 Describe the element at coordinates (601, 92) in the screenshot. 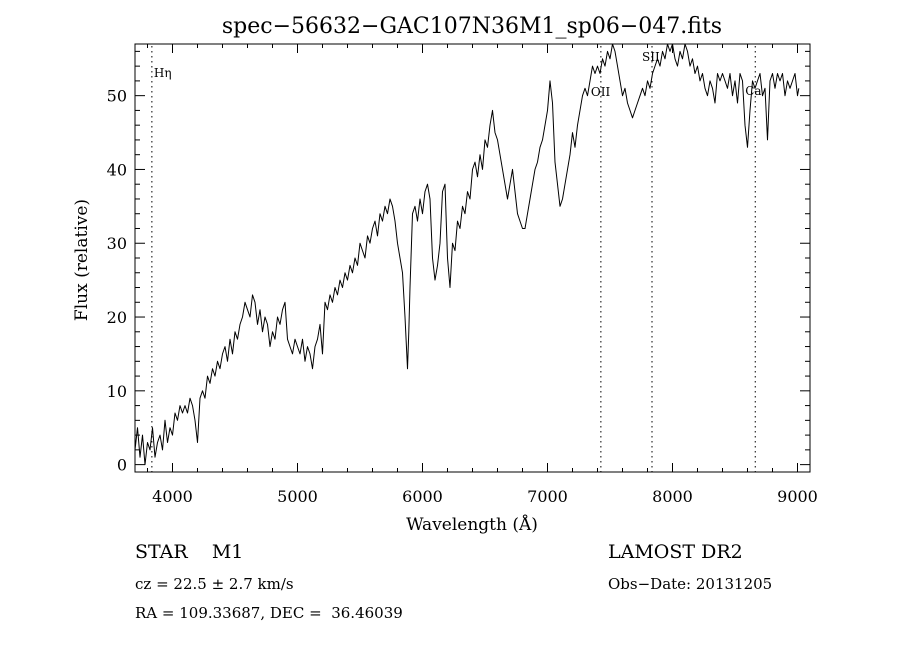

I see `marker-label: OII` at that location.